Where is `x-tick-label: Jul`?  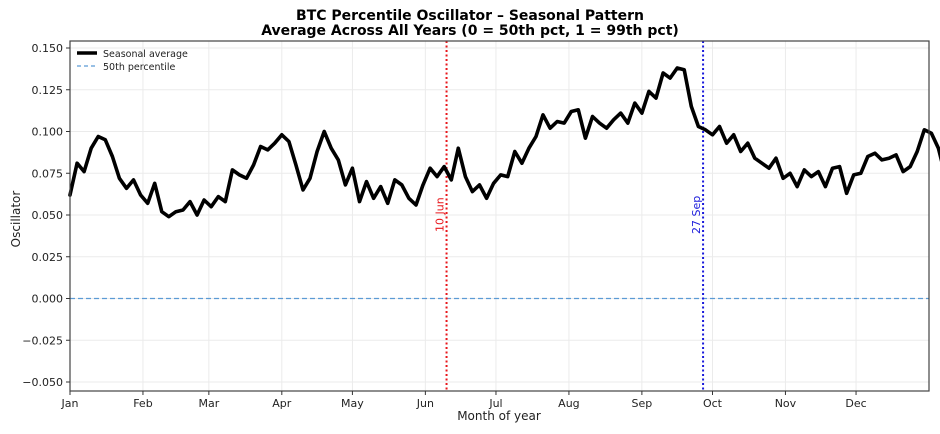 x-tick-label: Jul is located at coordinates (495, 403).